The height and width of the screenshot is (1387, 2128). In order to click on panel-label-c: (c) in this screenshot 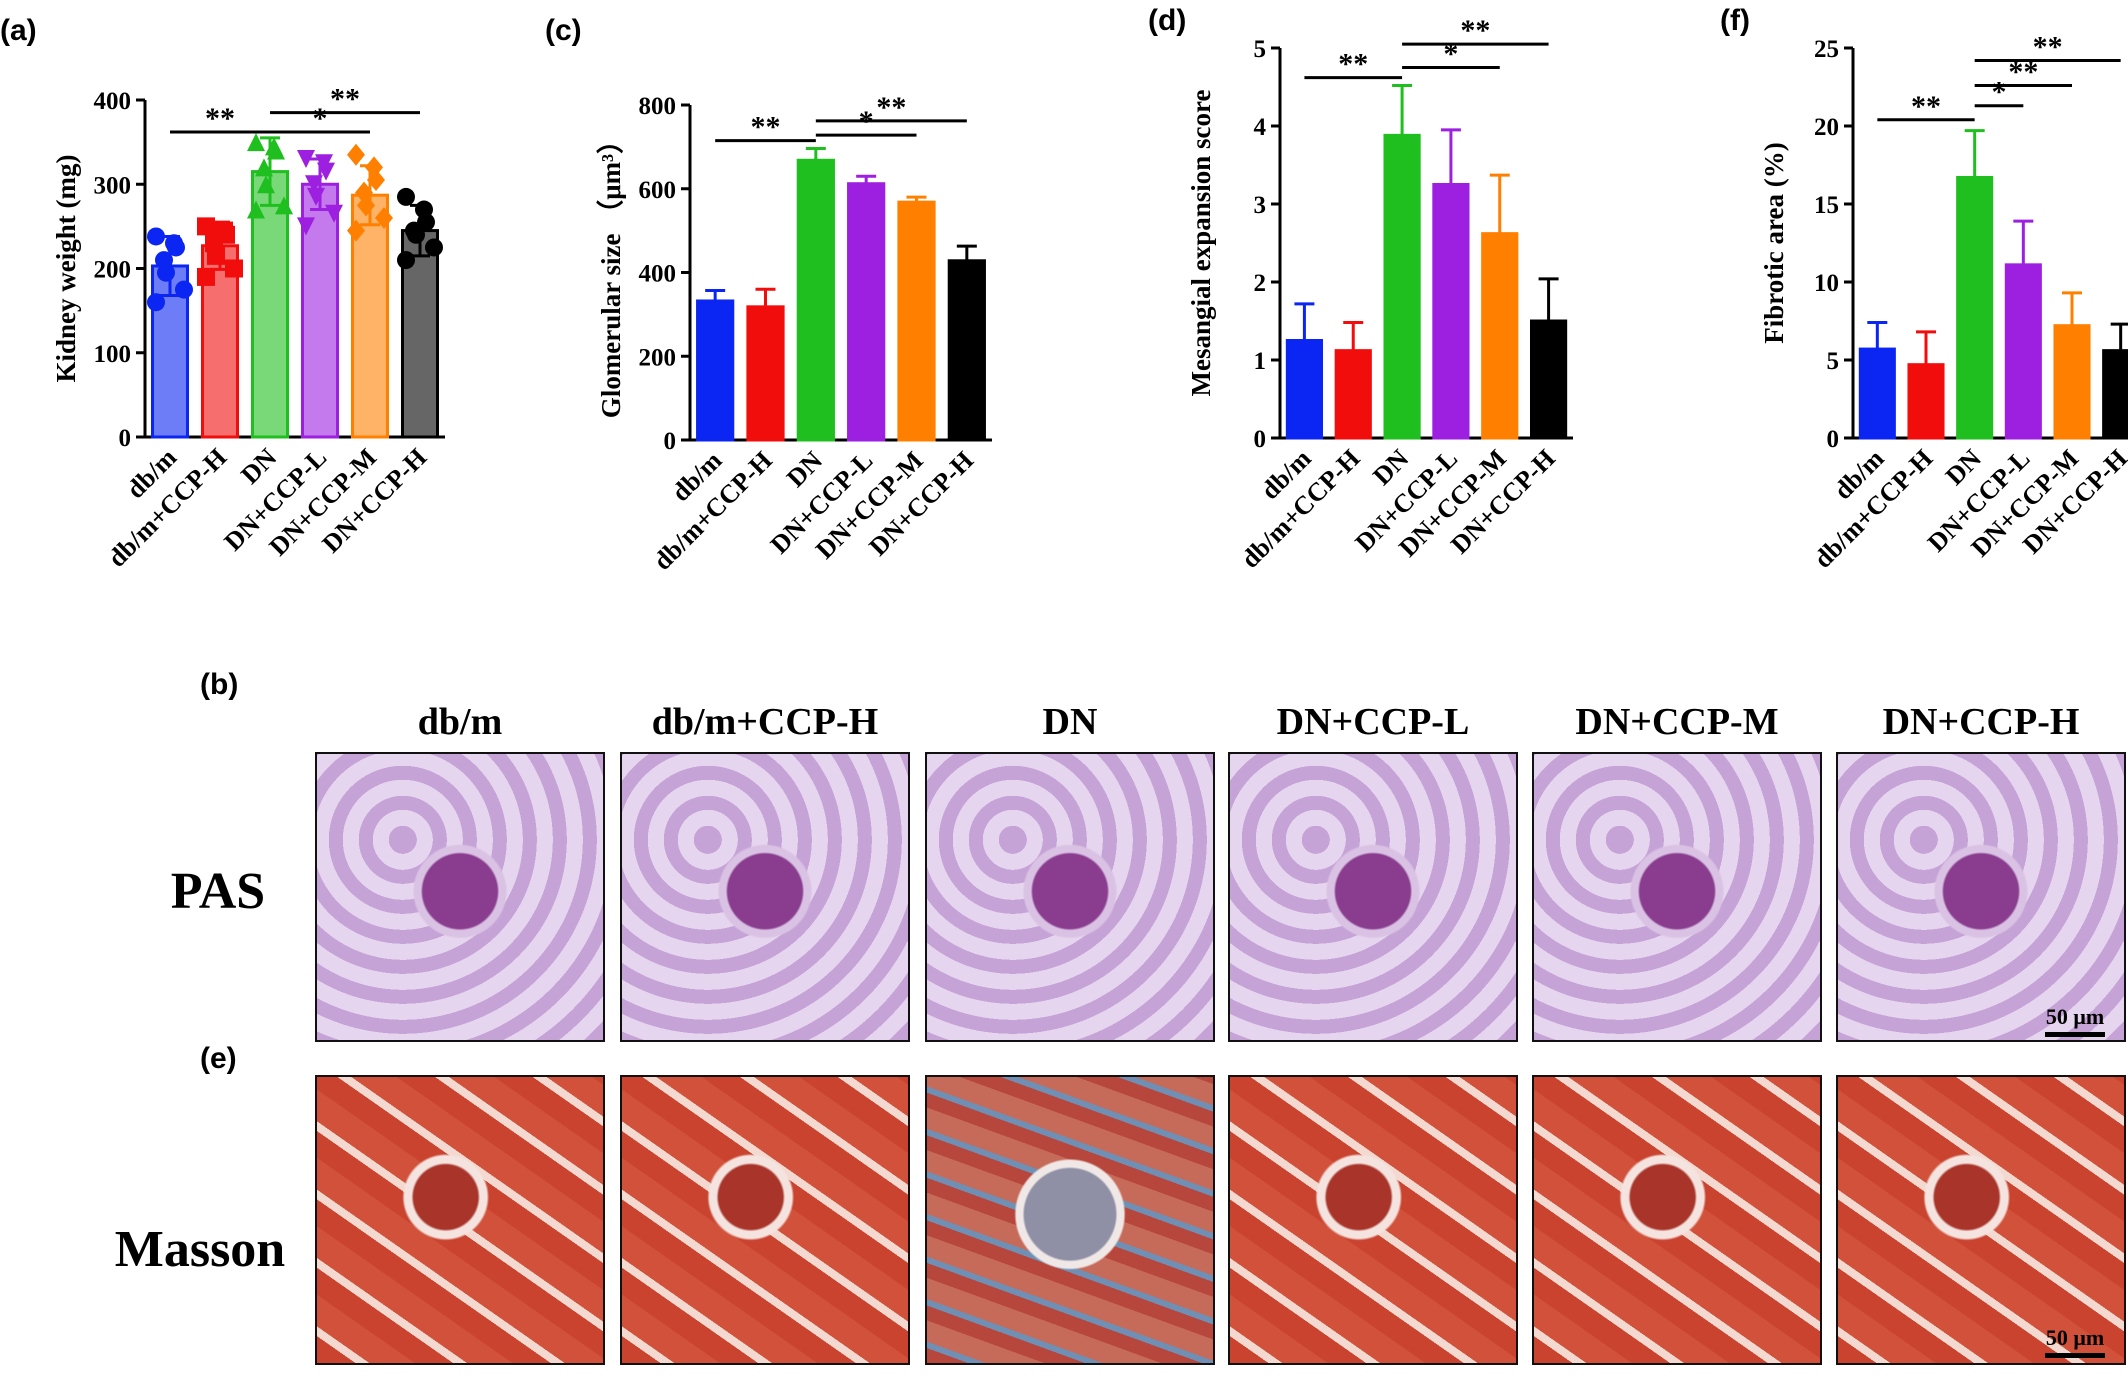, I will do `click(563, 30)`.